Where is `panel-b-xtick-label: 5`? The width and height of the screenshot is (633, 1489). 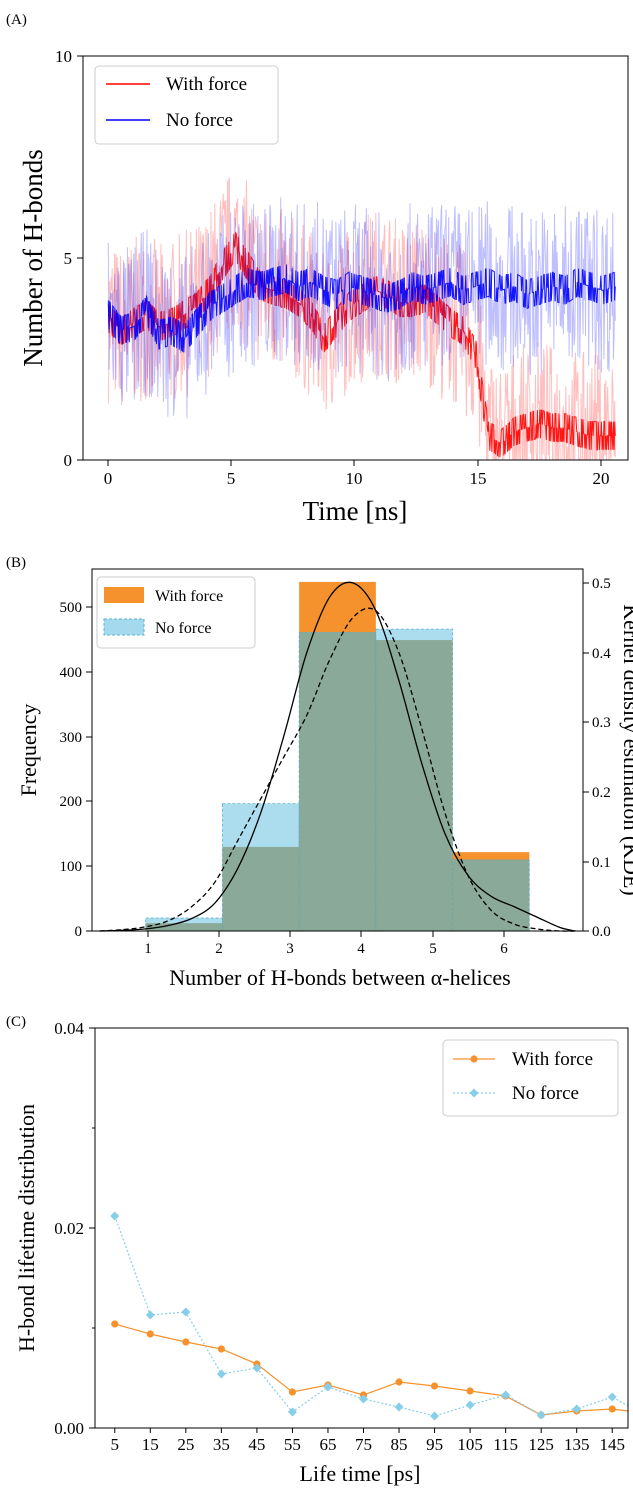
panel-b-xtick-label: 5 is located at coordinates (433, 949).